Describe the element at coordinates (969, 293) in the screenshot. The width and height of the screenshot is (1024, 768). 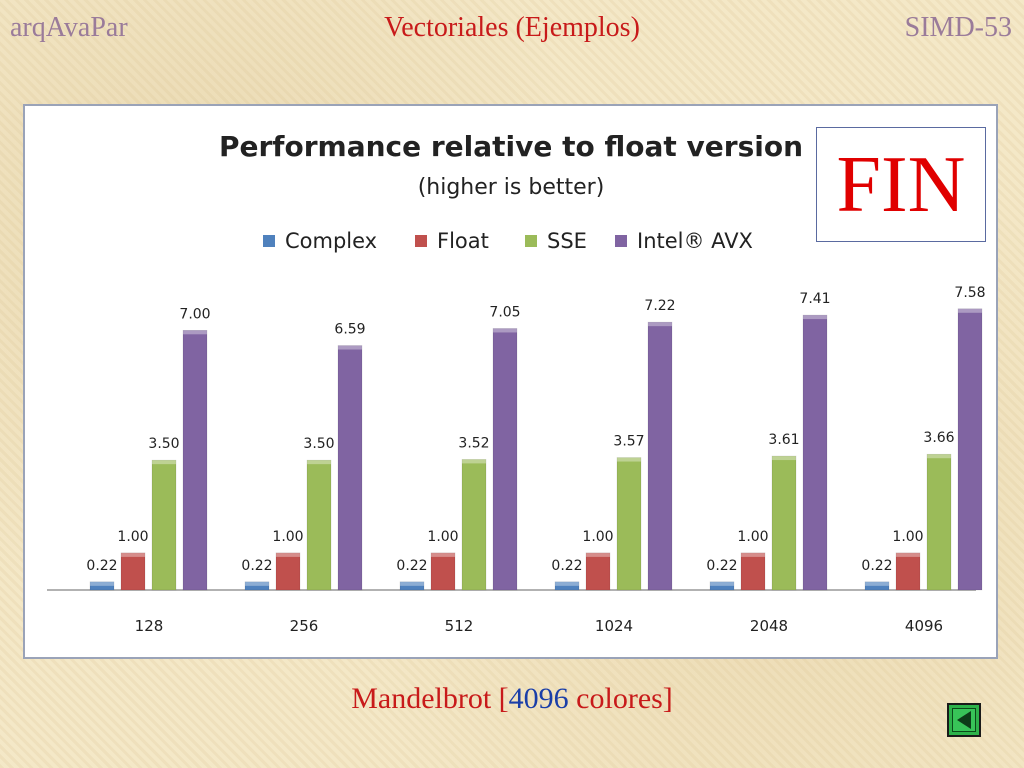
I see `data-label-4-4096: 7.58` at that location.